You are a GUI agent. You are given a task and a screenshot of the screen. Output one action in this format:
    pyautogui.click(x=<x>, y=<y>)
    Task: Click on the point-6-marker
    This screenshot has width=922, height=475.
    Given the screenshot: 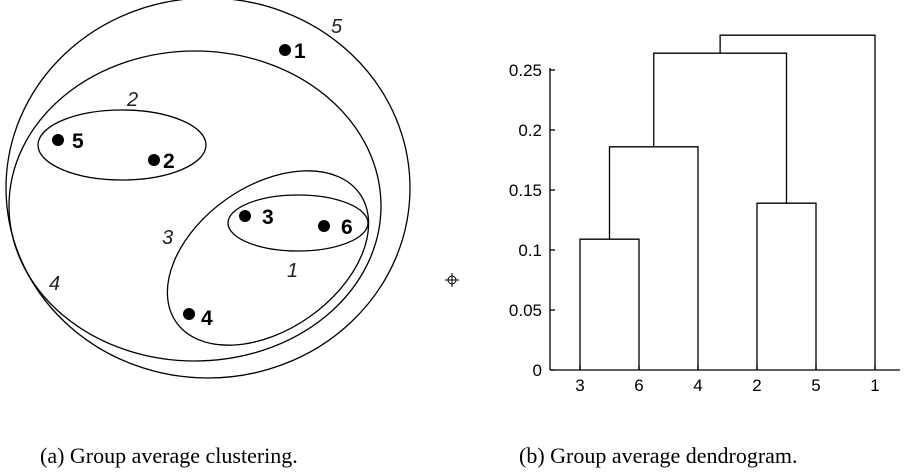 What is the action you would take?
    pyautogui.click(x=324, y=226)
    